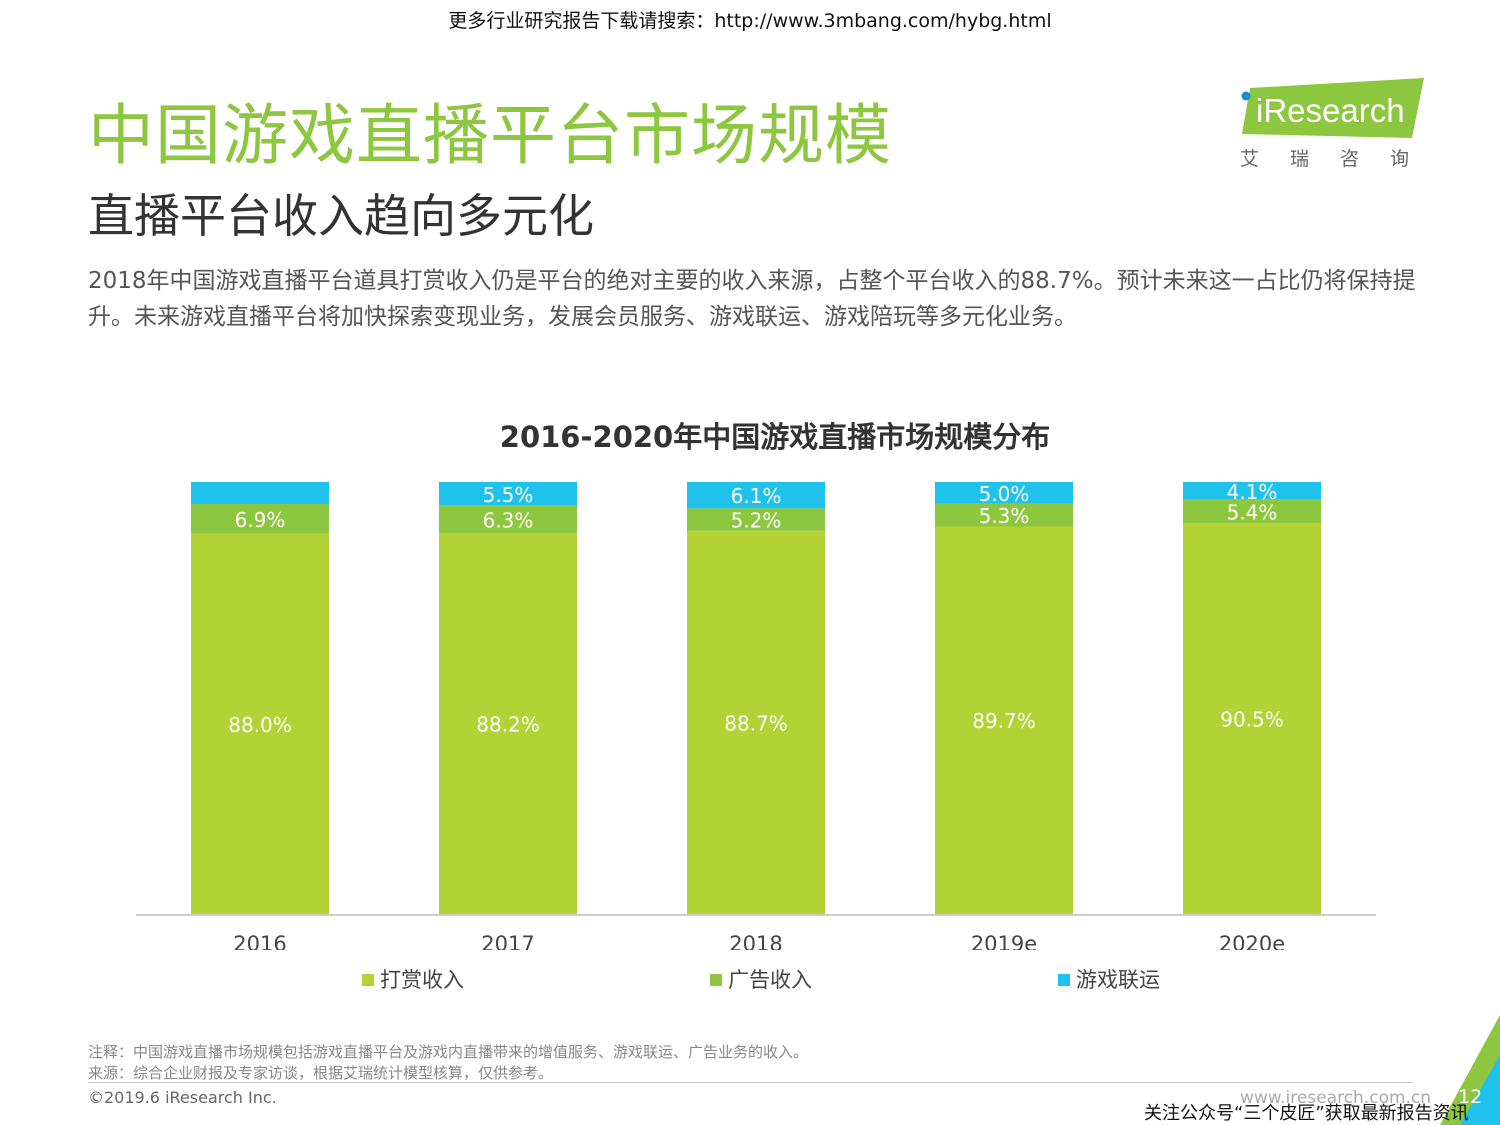  I want to click on corner-decoration-icon, so click(1470, 1070).